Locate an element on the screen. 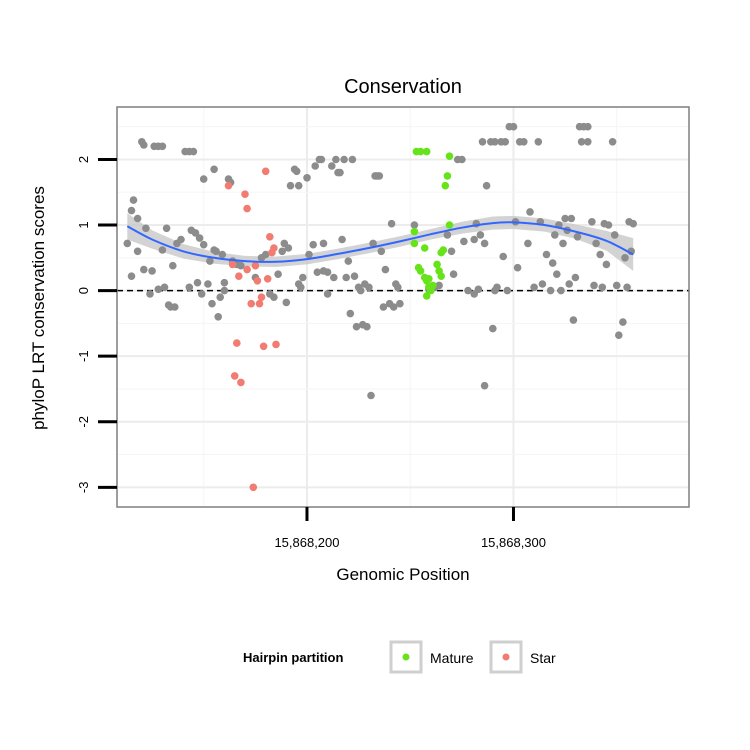 This screenshot has height=750, width=750. y-tick-label: 2 is located at coordinates (83, 159).